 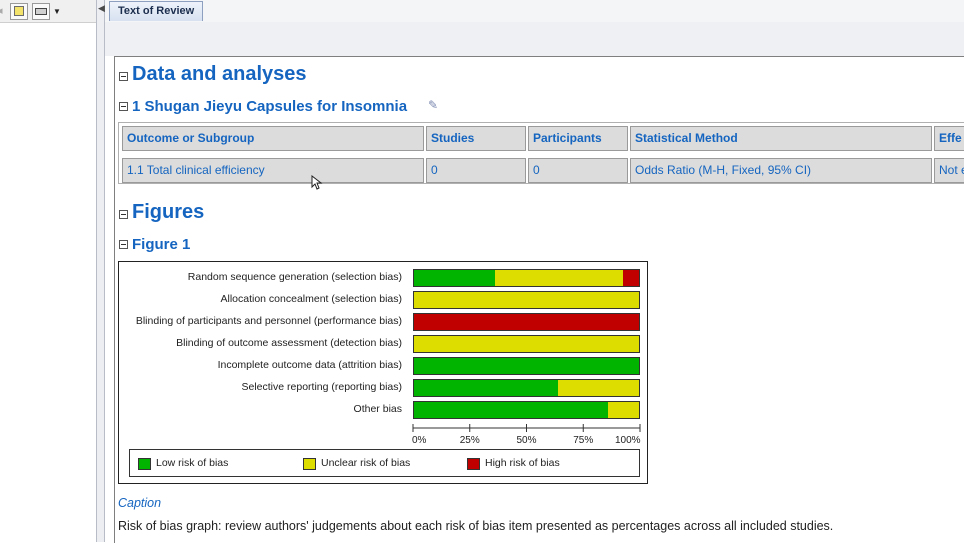 I want to click on collapse-splitter: ◀, so click(x=100, y=271).